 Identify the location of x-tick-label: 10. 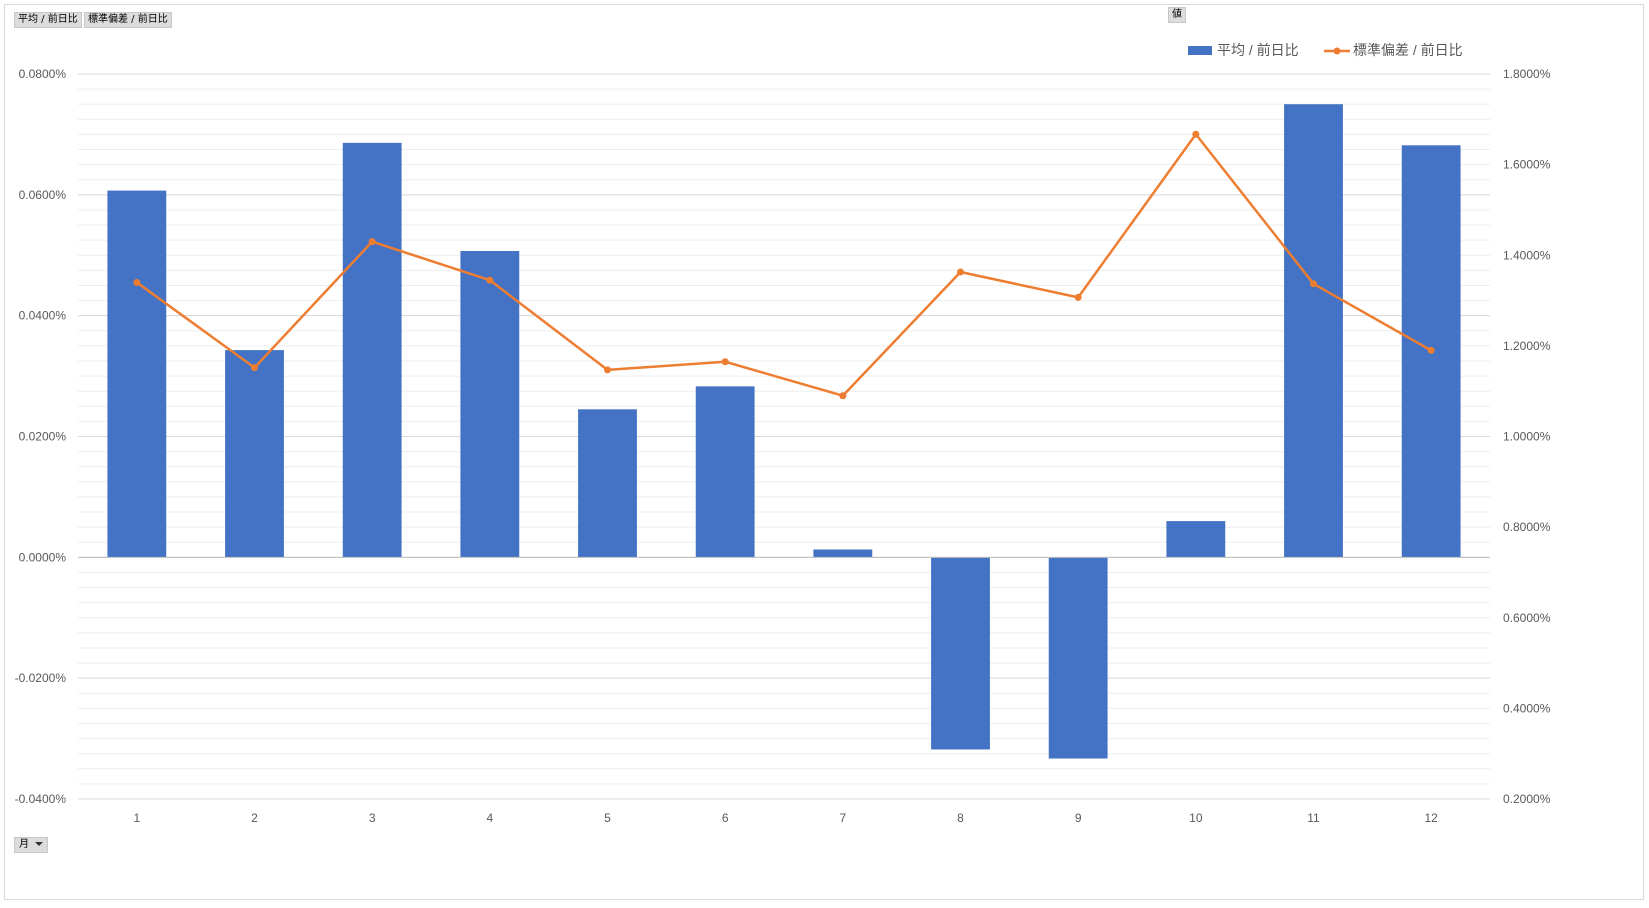
(1196, 818).